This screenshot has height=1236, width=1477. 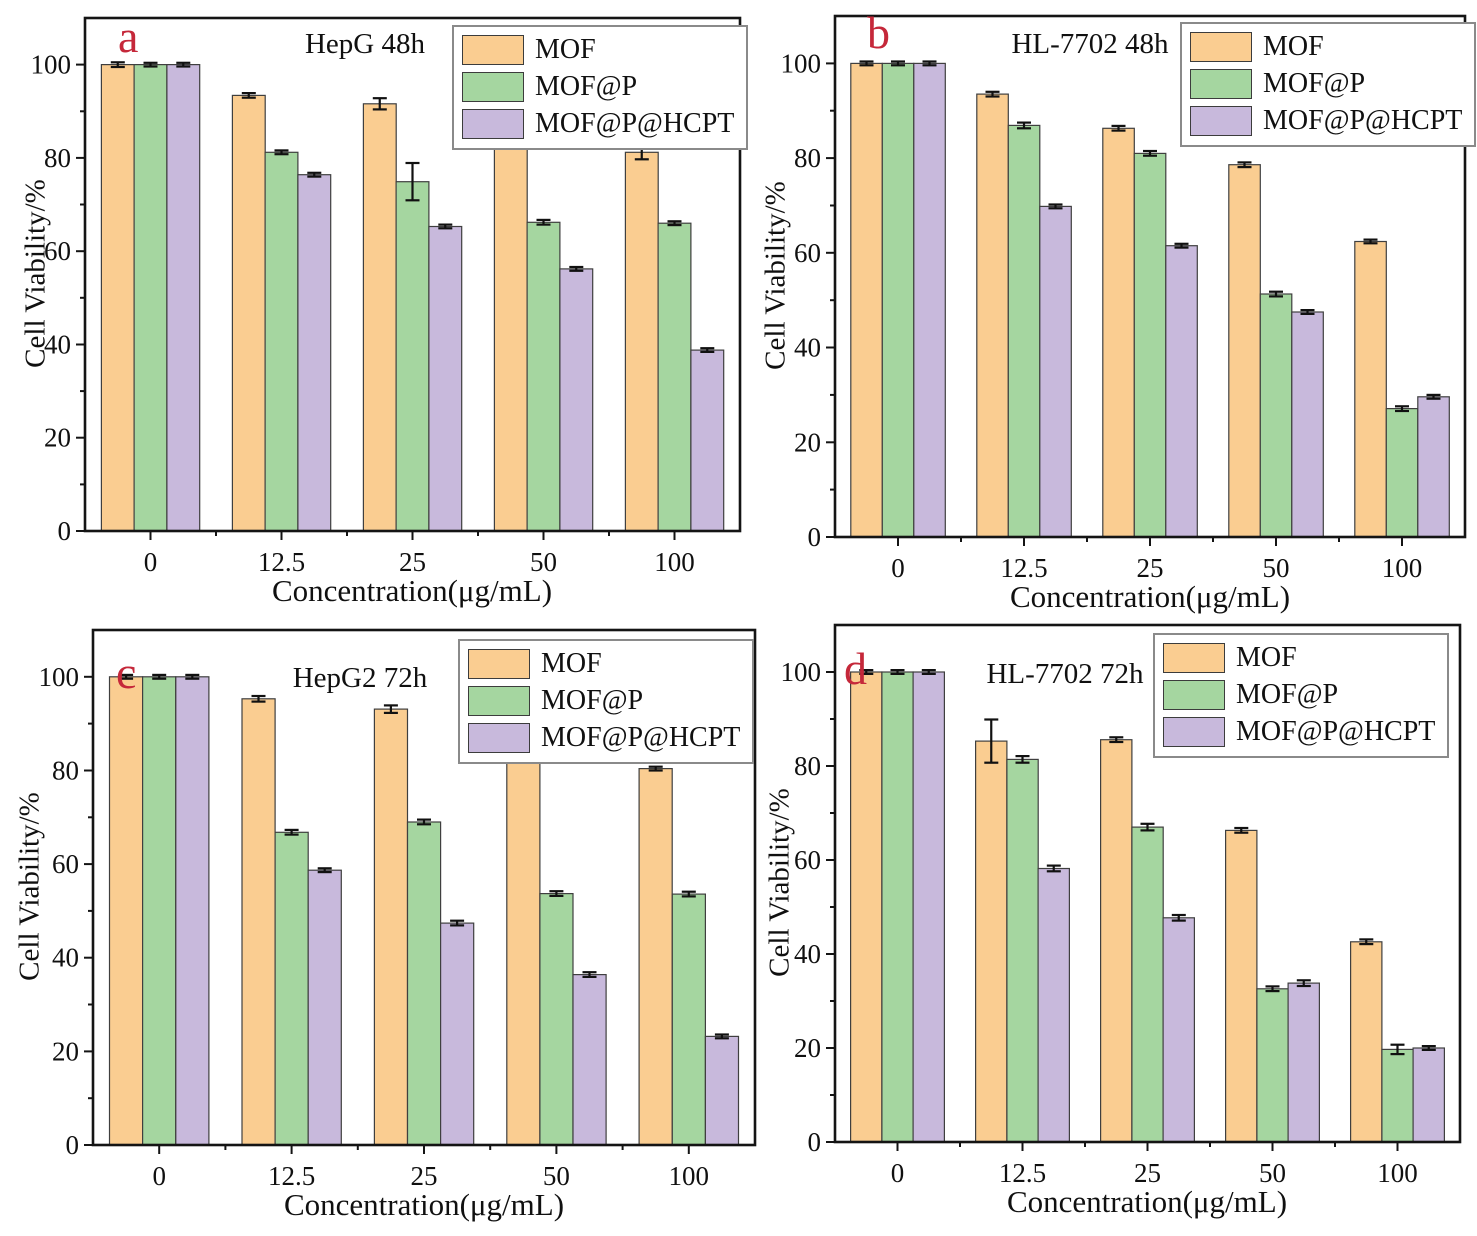 I want to click on panel-b-legend: MOF MOF@P MOF@P@HCPT, so click(x=1328, y=84).